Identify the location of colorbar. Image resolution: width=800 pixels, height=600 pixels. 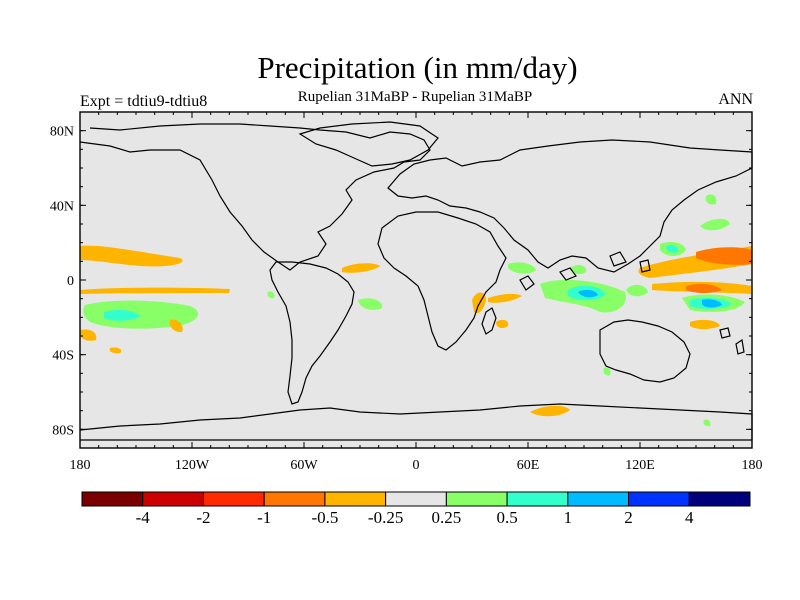
(416, 499).